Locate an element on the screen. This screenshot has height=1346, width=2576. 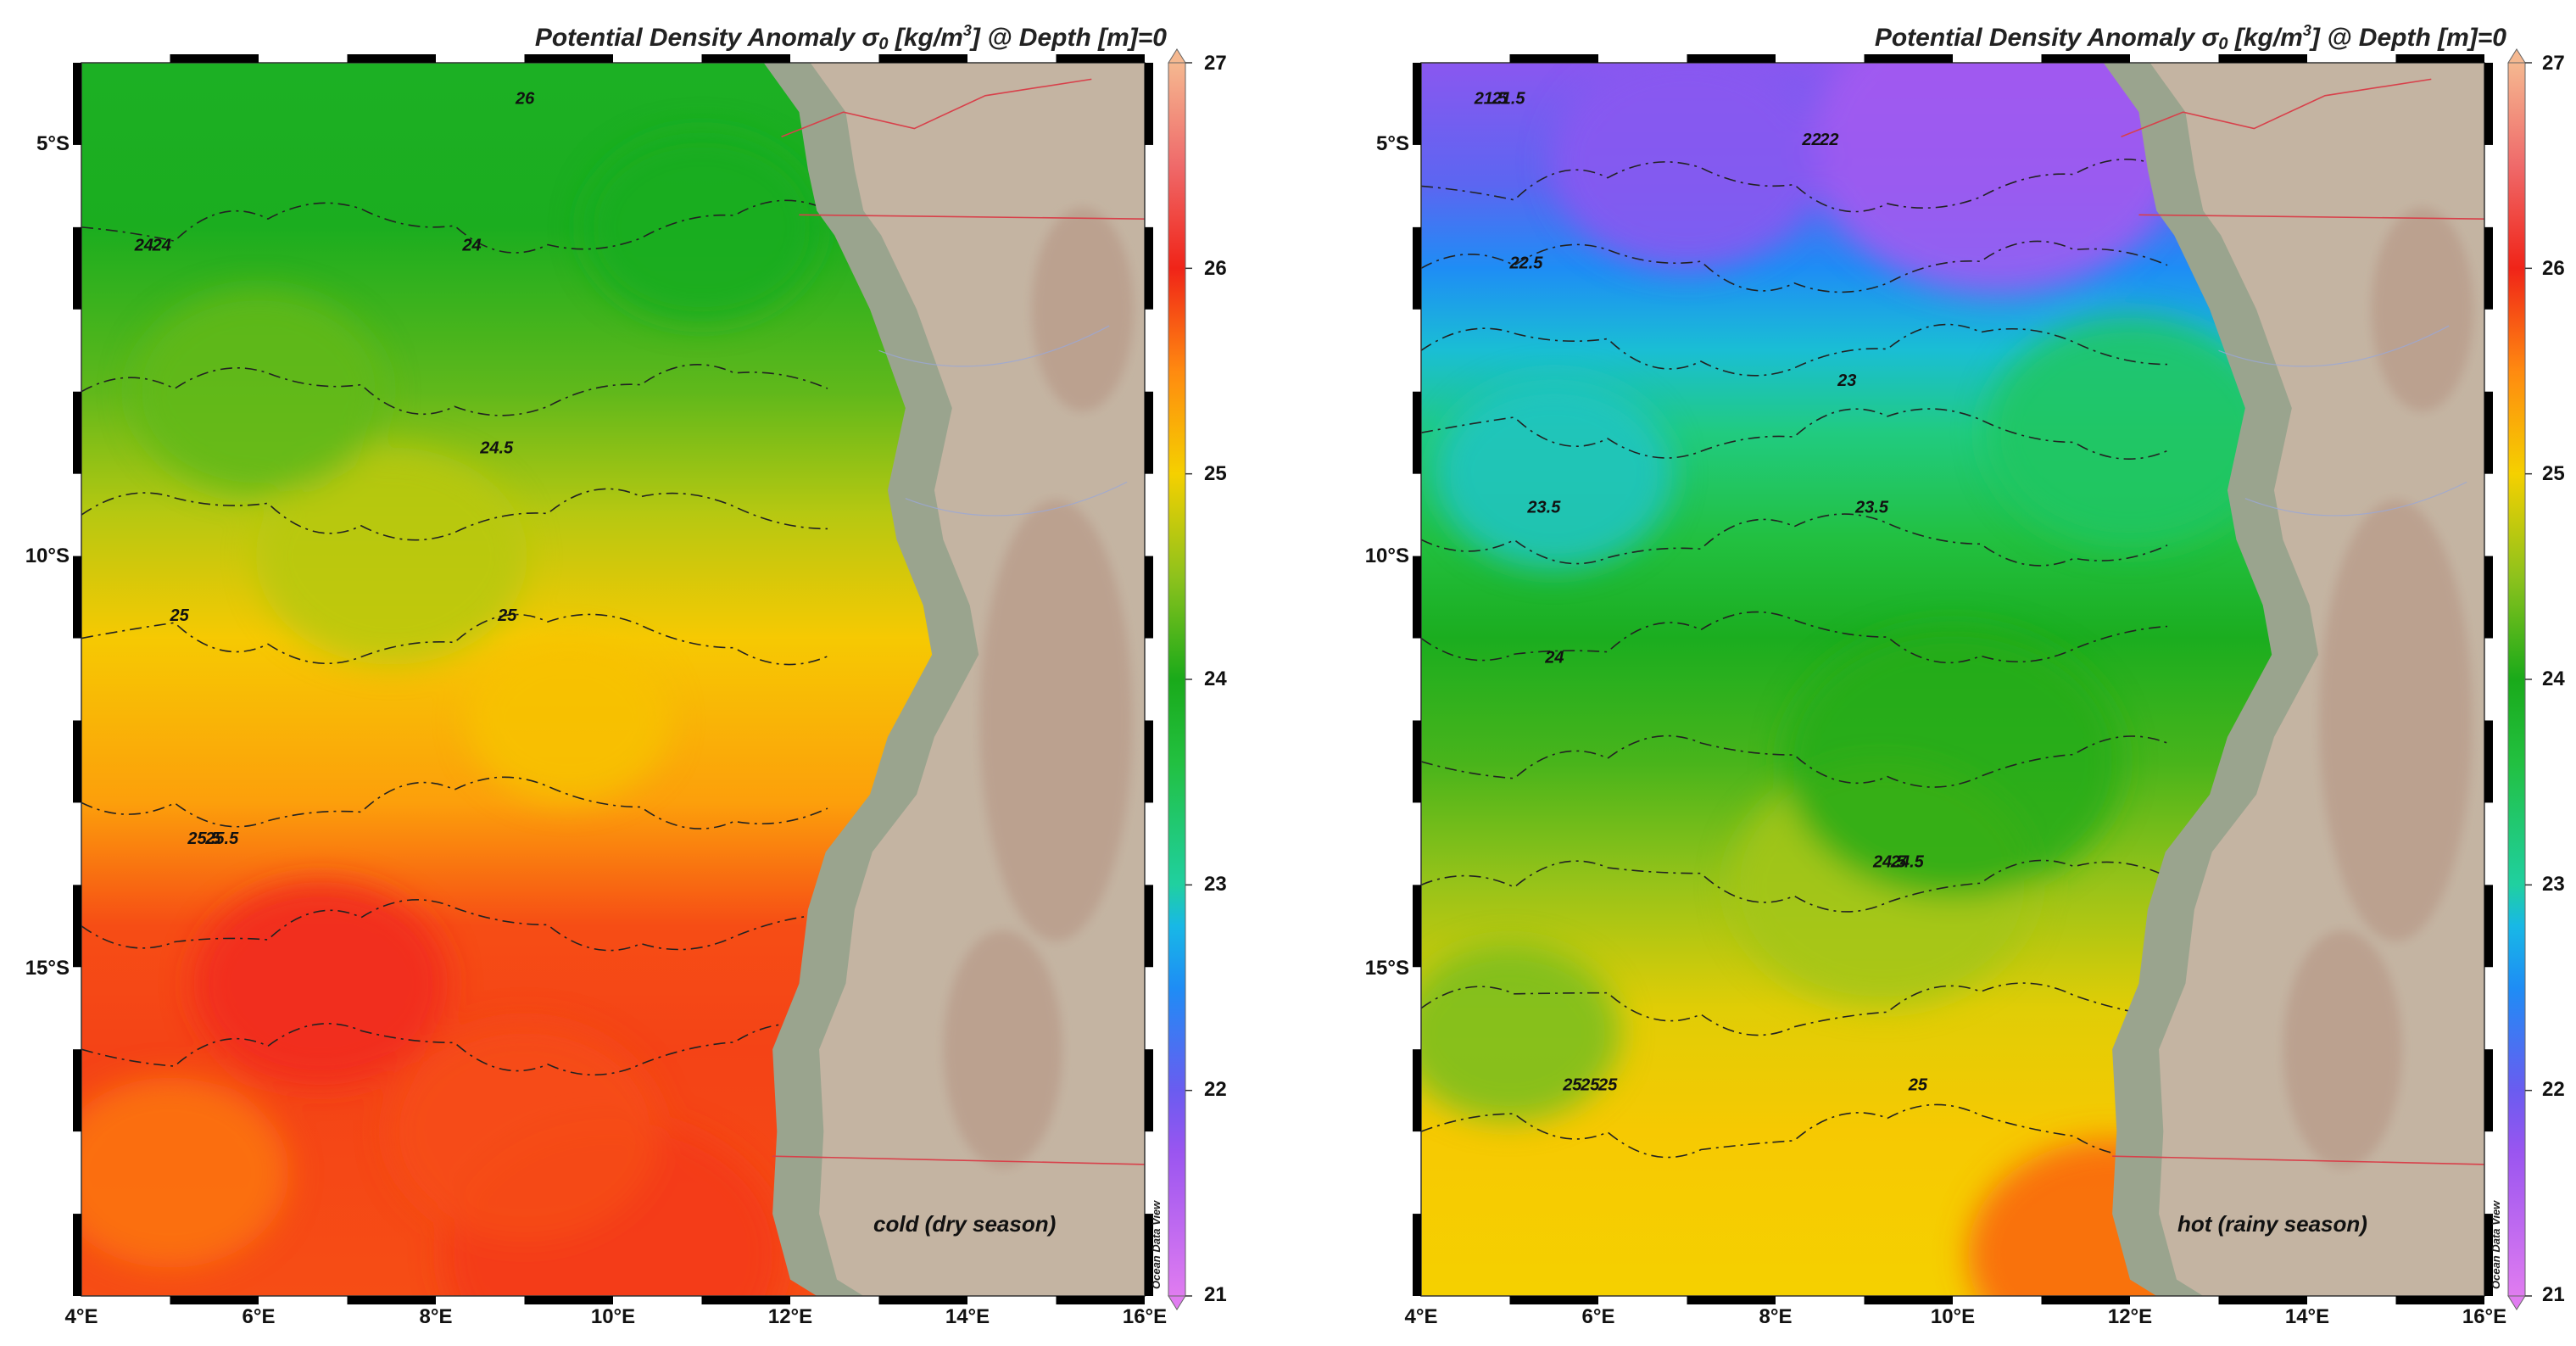
colorbar-label-25-left: 25 is located at coordinates (1215, 474).